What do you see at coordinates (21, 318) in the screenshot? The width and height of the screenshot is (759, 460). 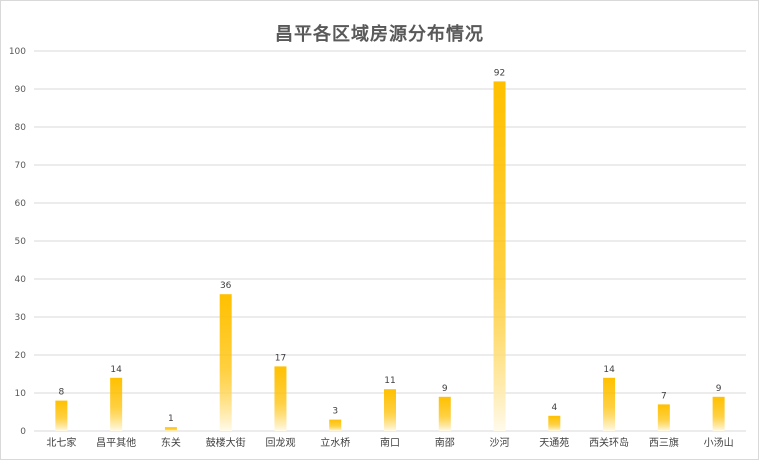 I see `y-tick-label: 30` at bounding box center [21, 318].